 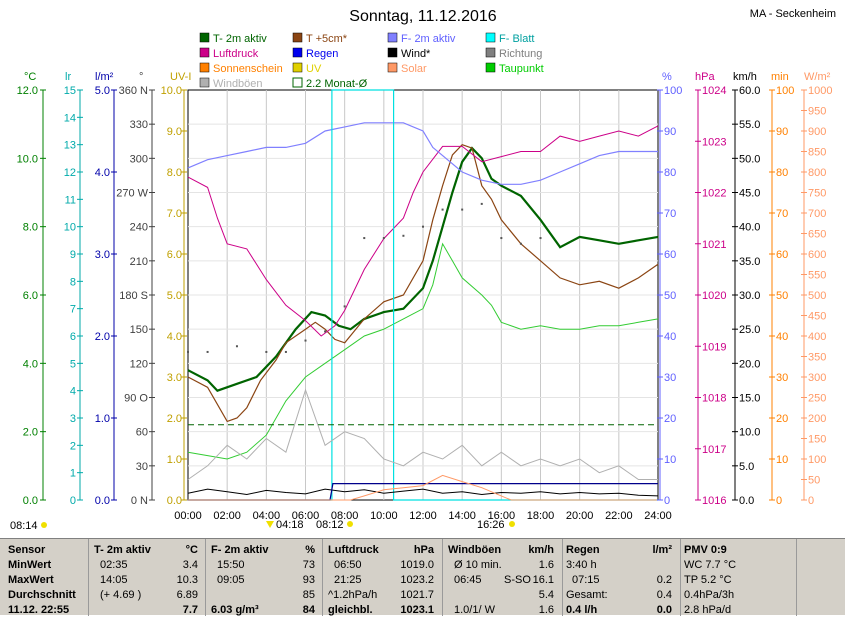 I want to click on unit-label: UV-I, so click(x=180, y=77).